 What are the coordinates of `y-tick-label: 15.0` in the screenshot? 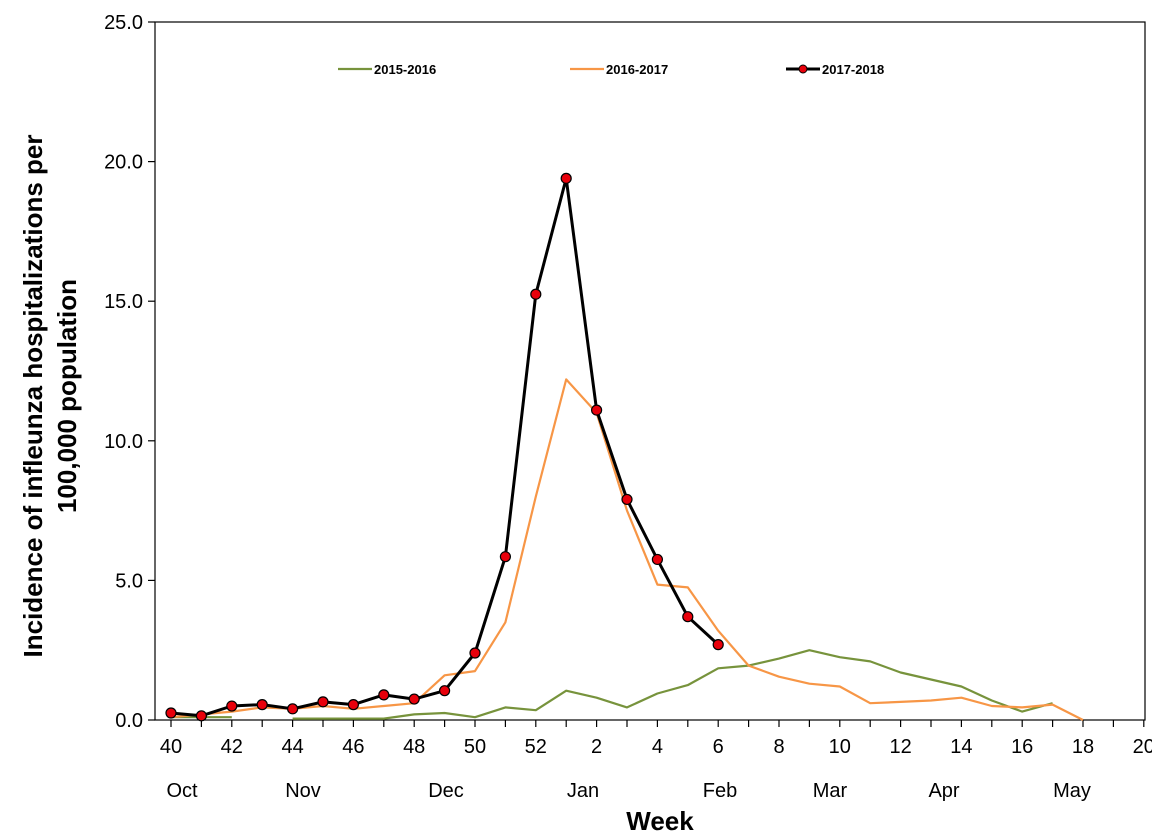 It's located at (123, 302).